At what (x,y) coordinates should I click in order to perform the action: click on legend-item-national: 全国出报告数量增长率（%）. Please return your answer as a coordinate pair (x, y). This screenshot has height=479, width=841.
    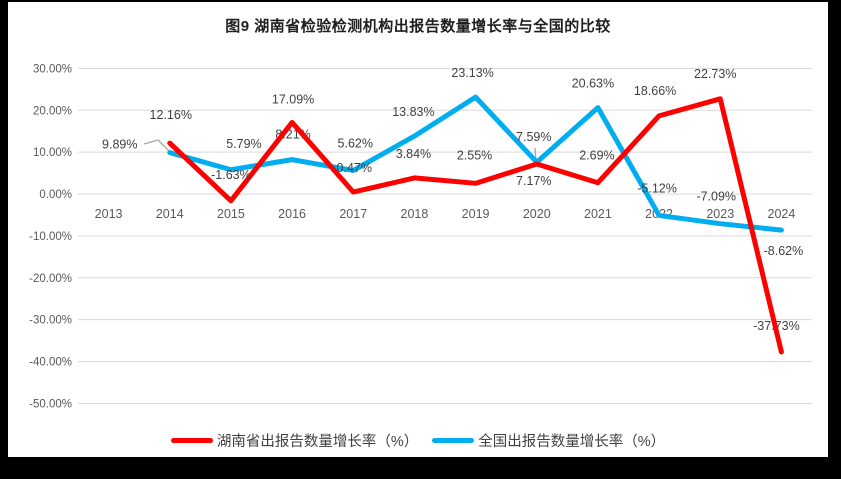
    Looking at the image, I should click on (548, 440).